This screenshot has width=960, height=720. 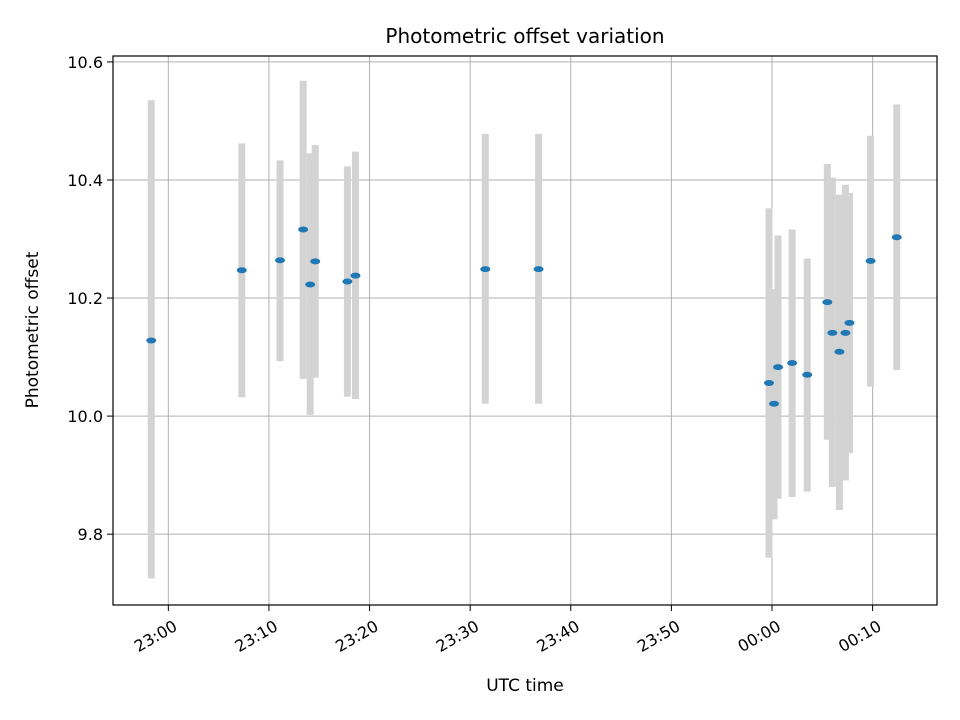 What do you see at coordinates (524, 36) in the screenshot?
I see `chart-title: Photometric offset variation` at bounding box center [524, 36].